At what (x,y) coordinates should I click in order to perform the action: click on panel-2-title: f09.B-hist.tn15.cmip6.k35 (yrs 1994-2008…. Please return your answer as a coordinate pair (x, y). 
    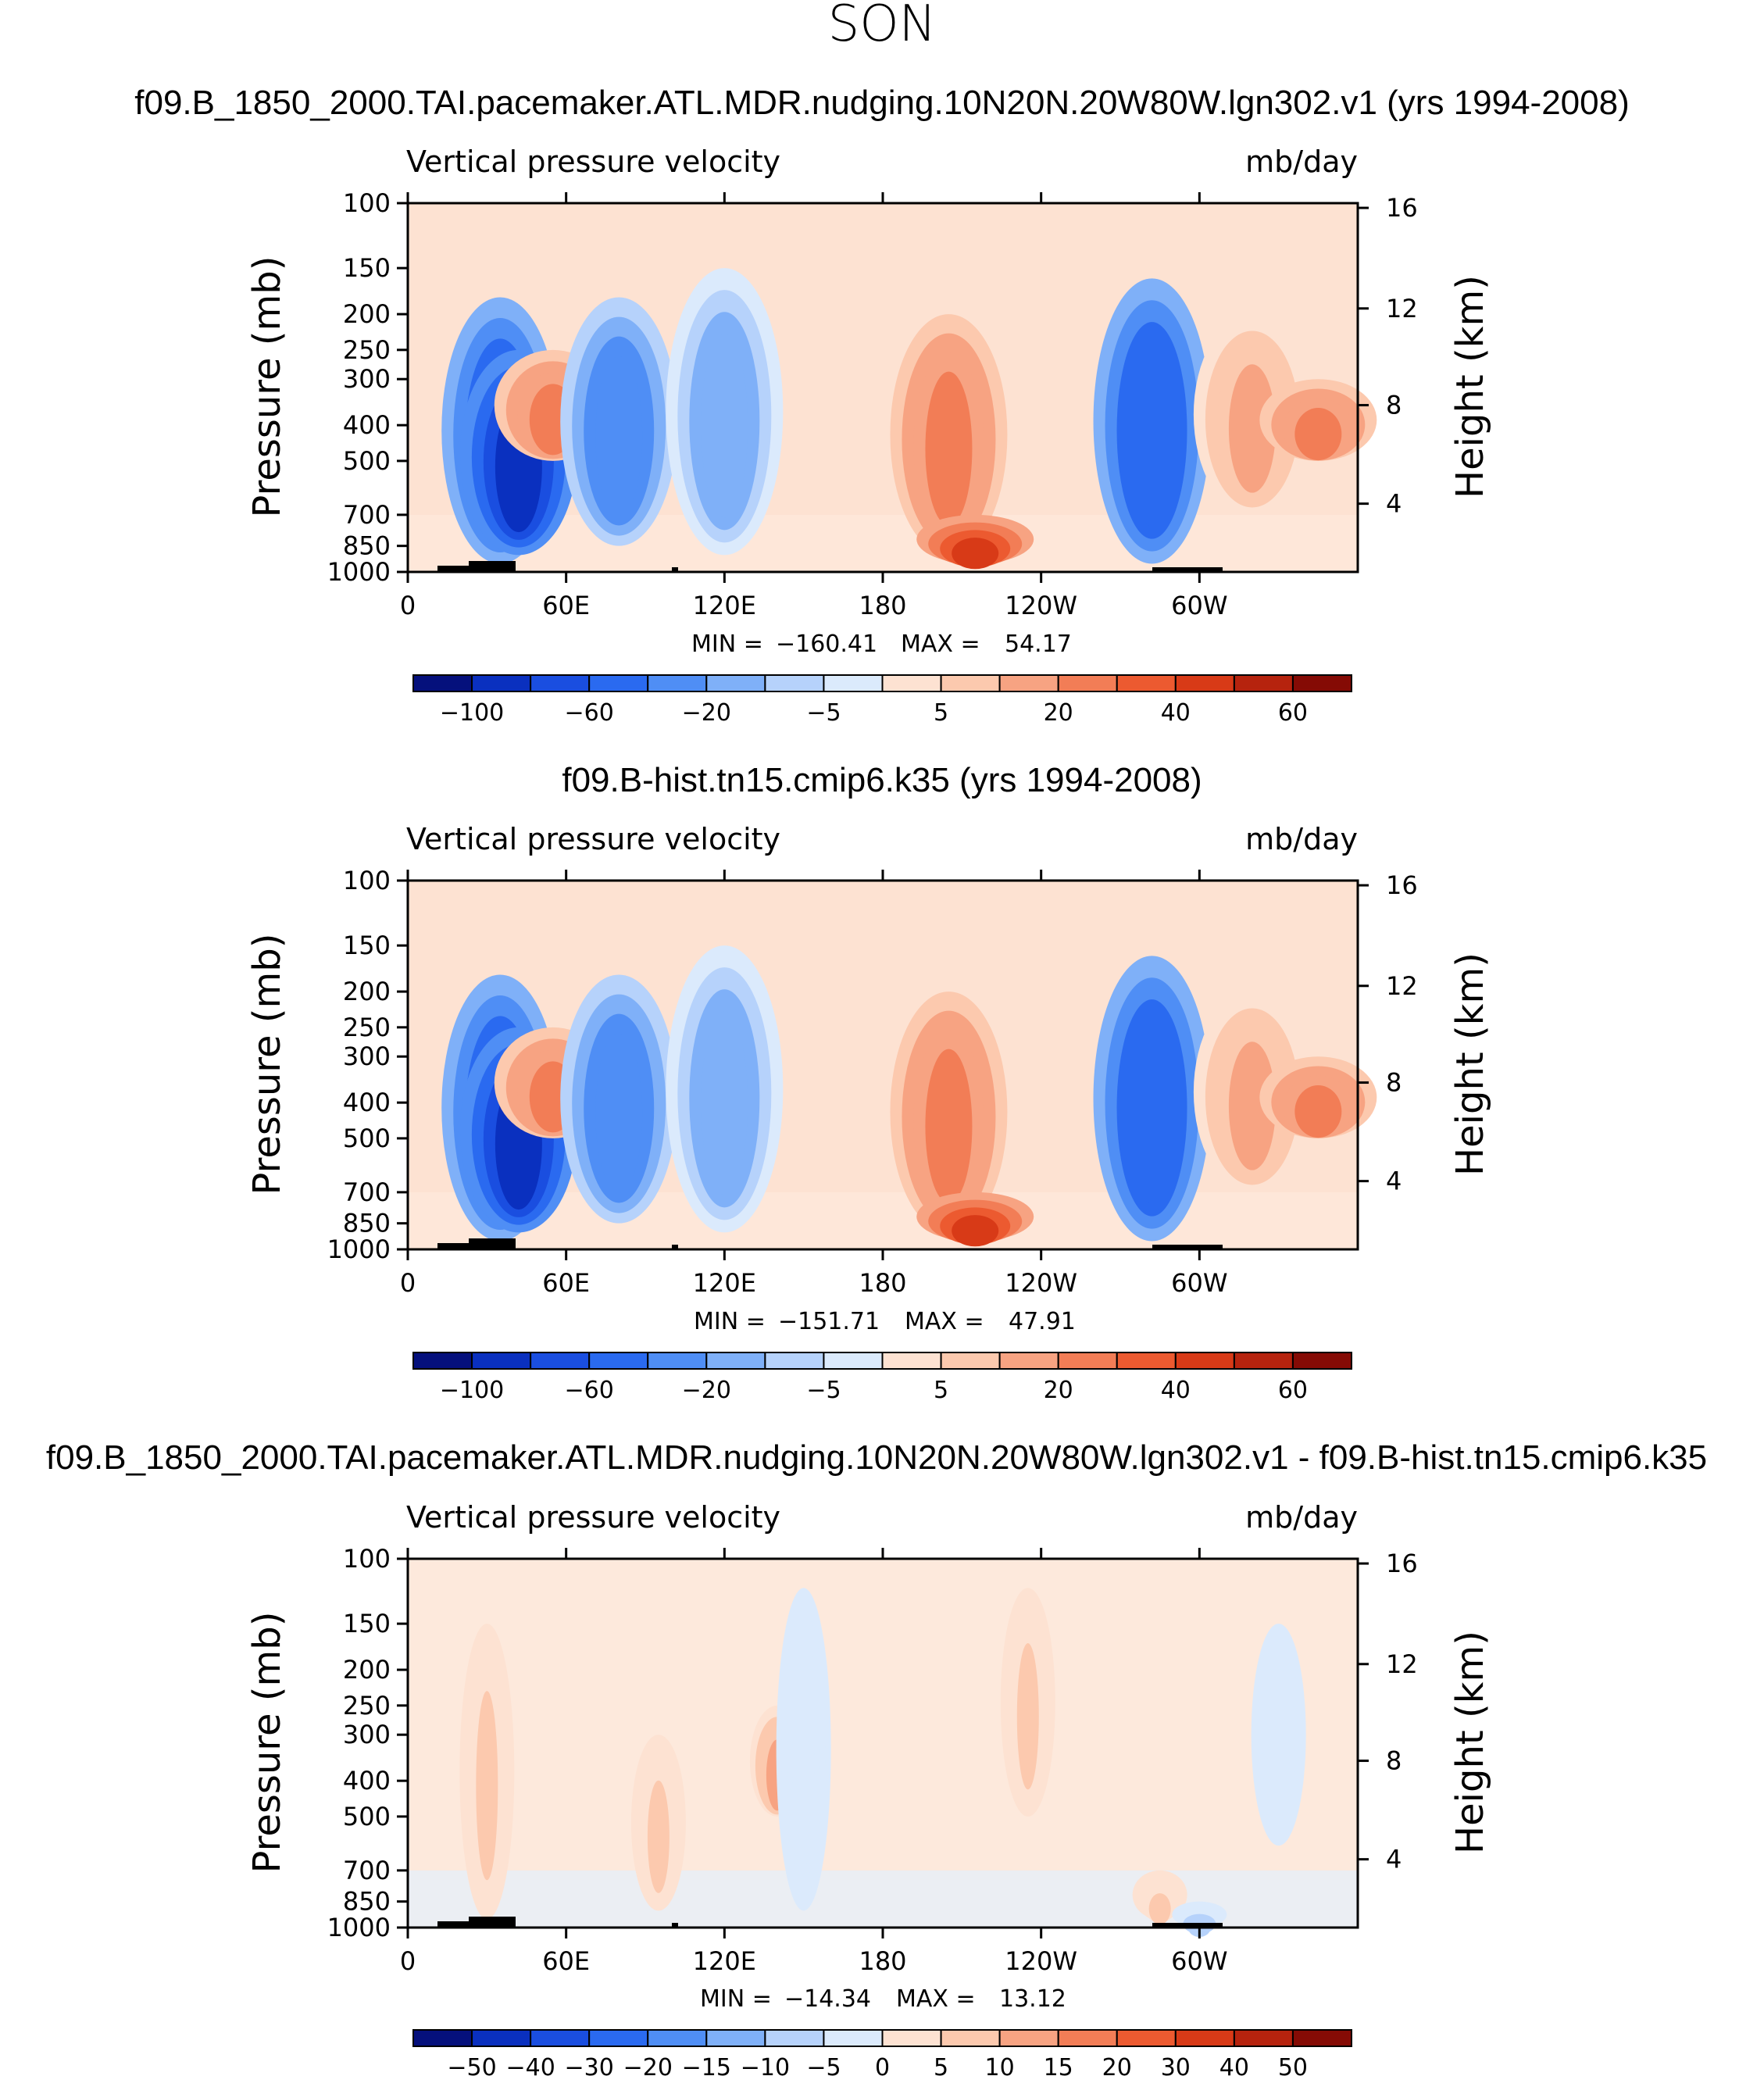
    Looking at the image, I should click on (882, 780).